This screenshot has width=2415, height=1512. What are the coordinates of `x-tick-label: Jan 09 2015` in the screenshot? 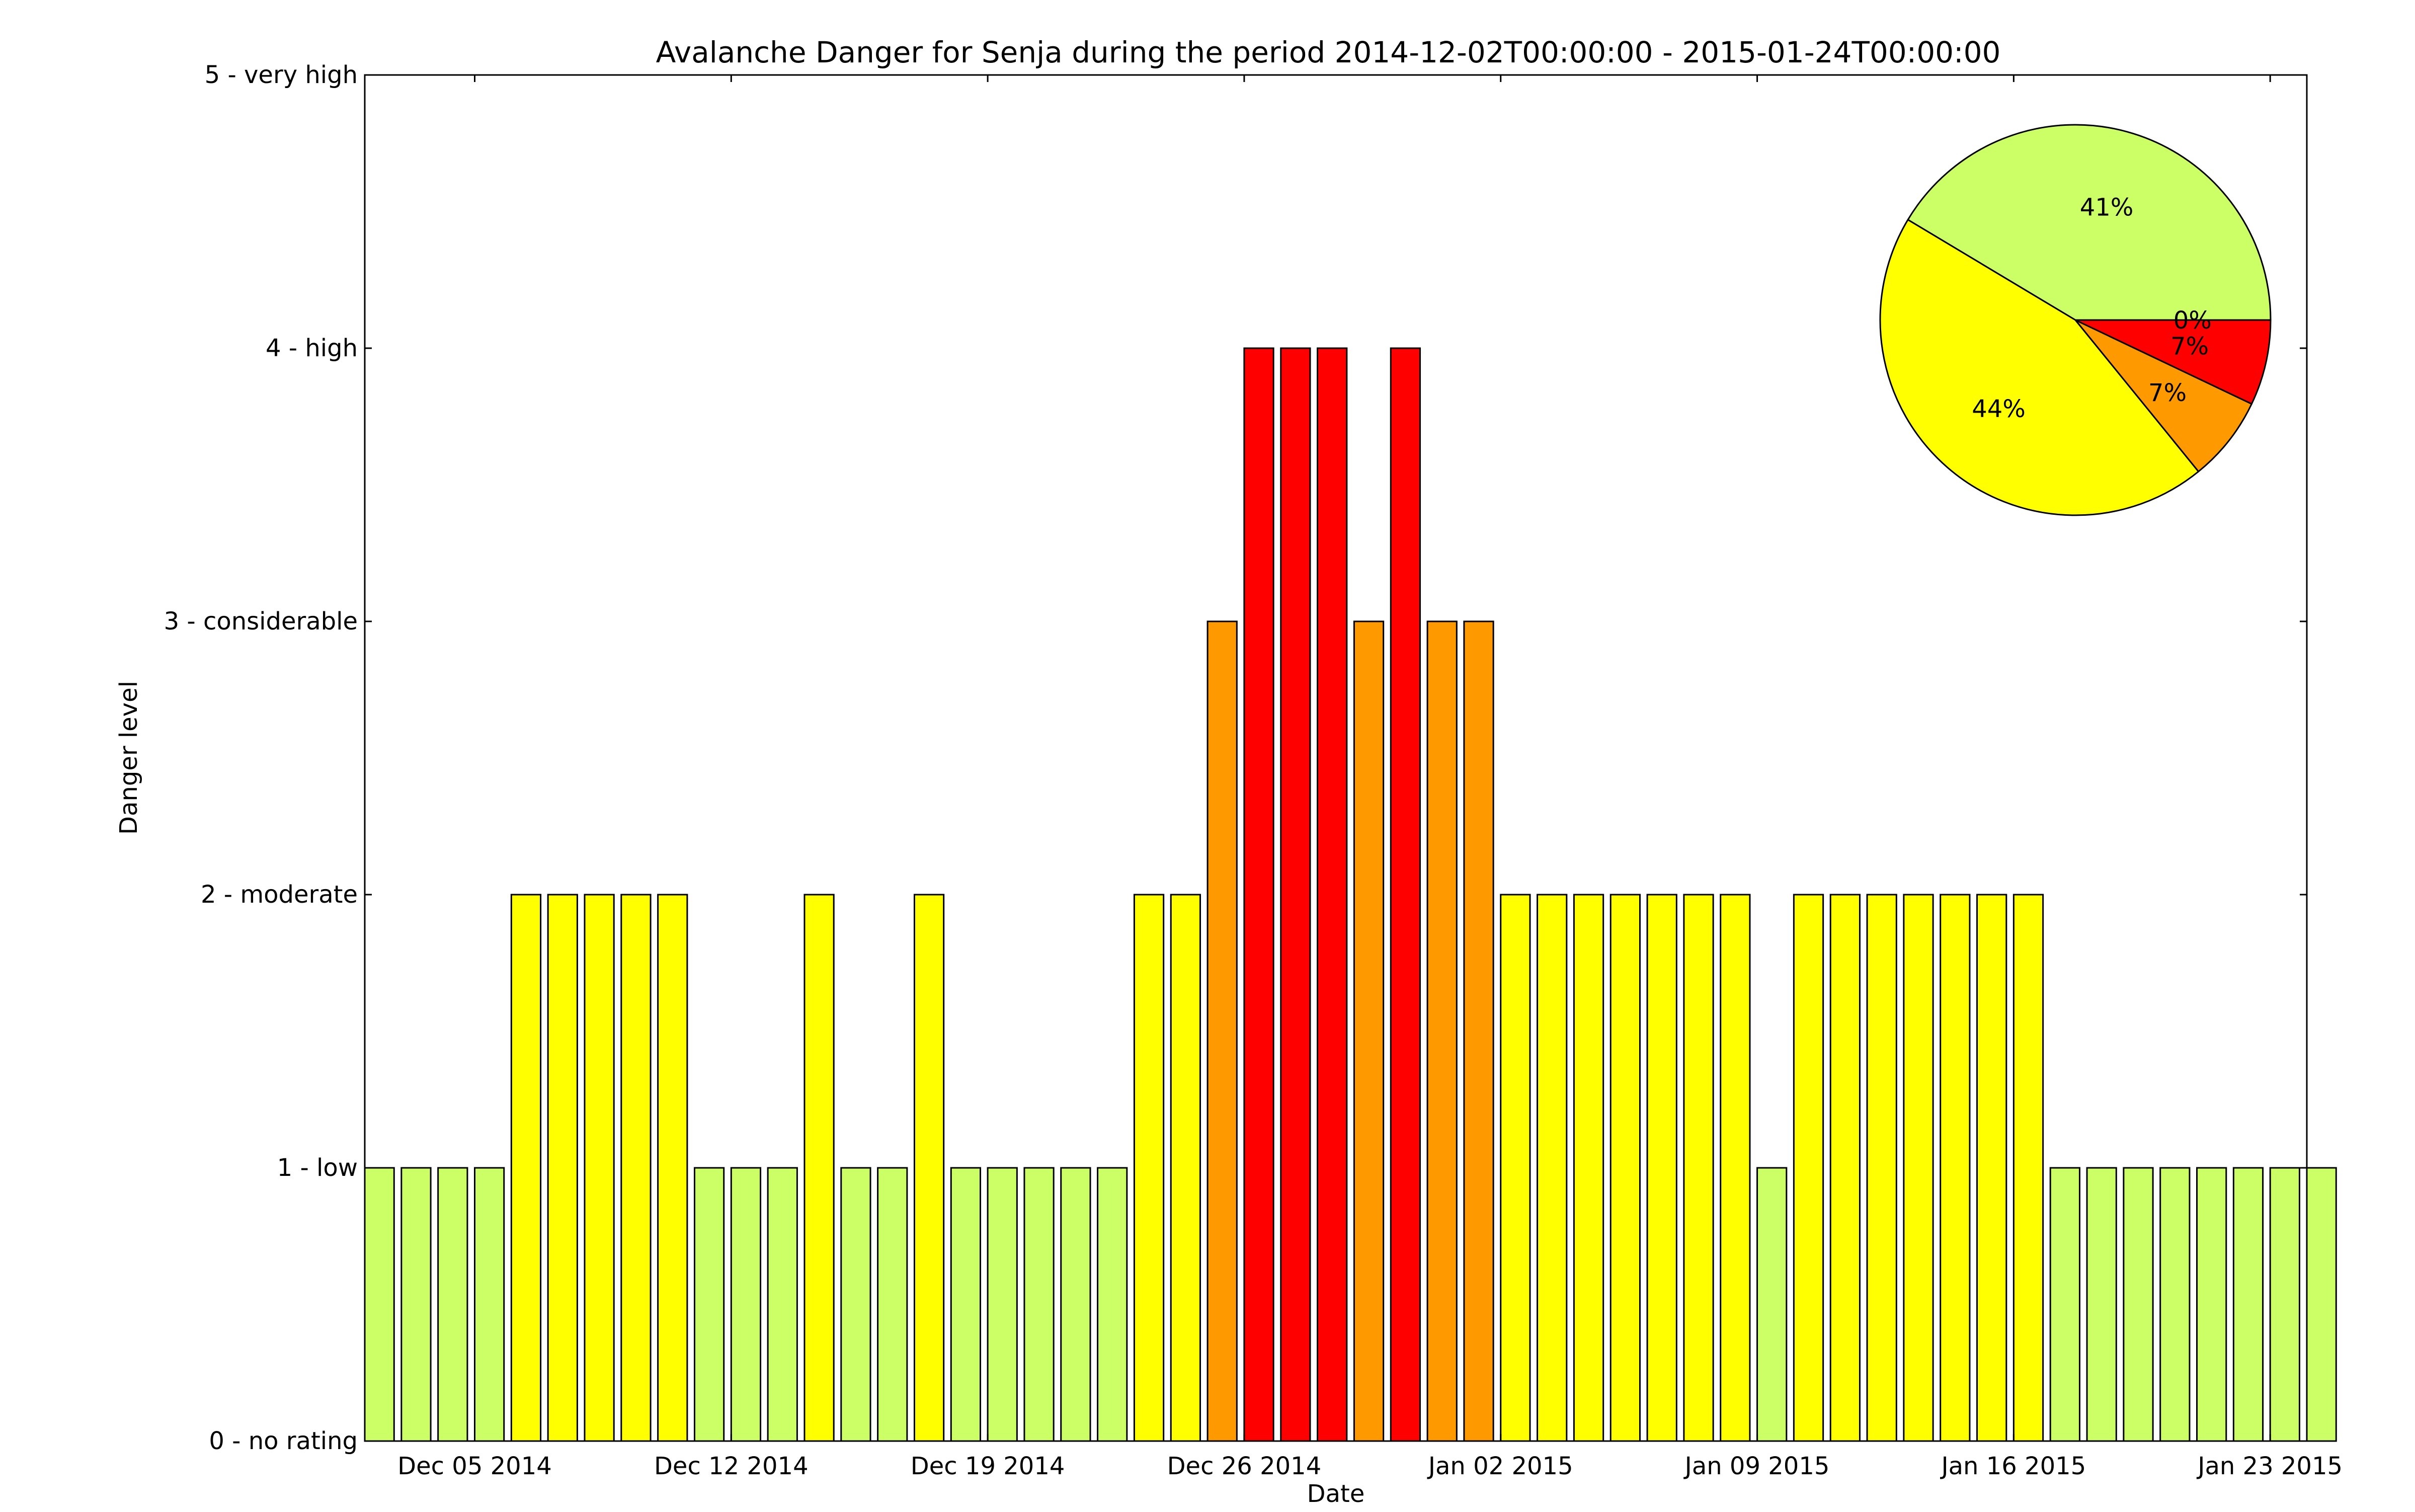 It's located at (1757, 1466).